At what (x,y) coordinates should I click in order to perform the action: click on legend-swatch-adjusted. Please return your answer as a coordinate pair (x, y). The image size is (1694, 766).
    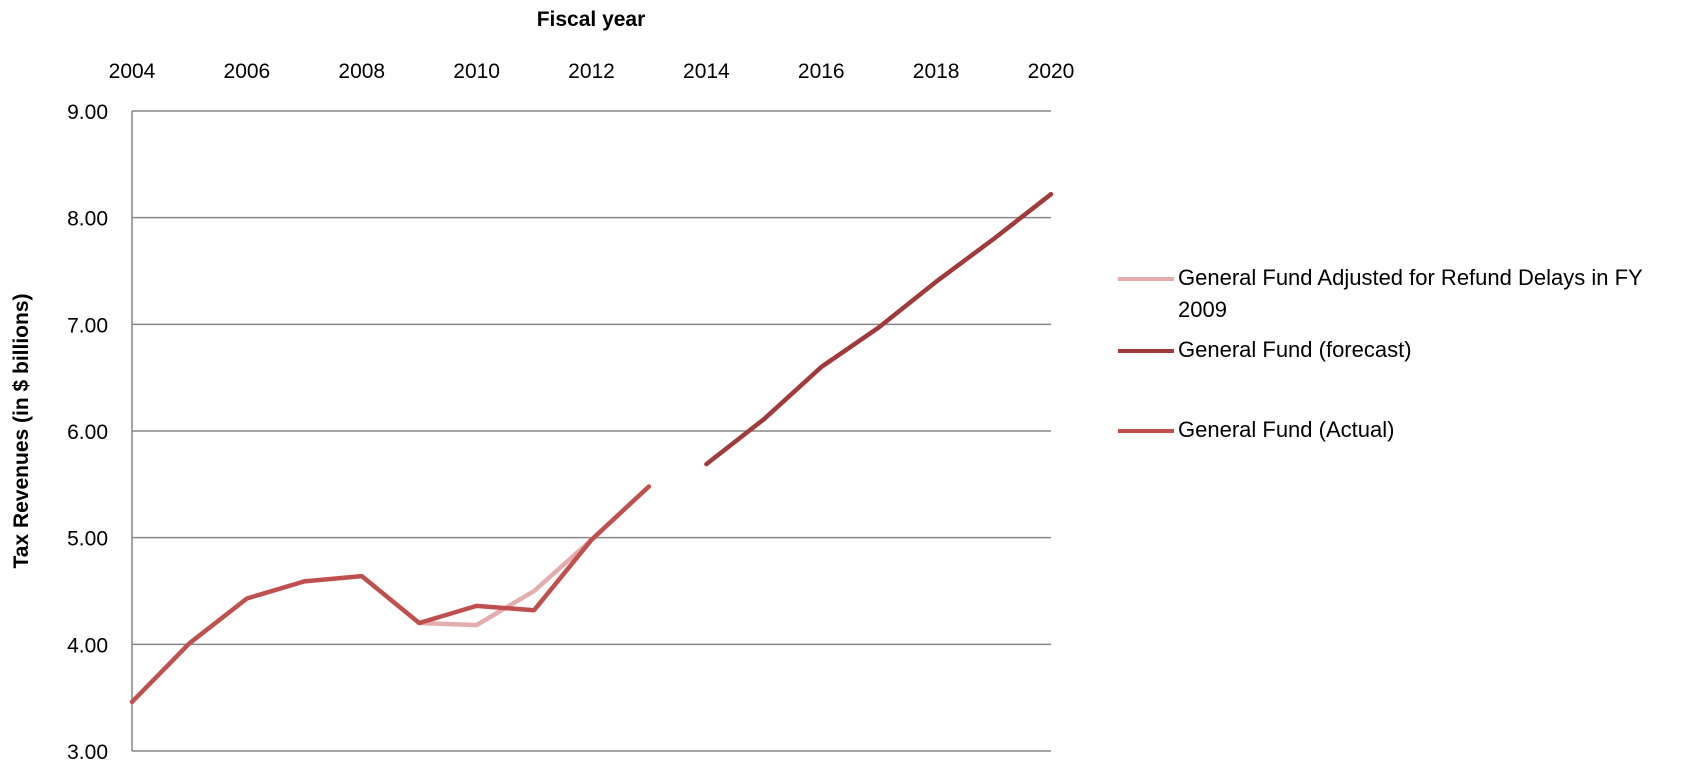
    Looking at the image, I should click on (1146, 279).